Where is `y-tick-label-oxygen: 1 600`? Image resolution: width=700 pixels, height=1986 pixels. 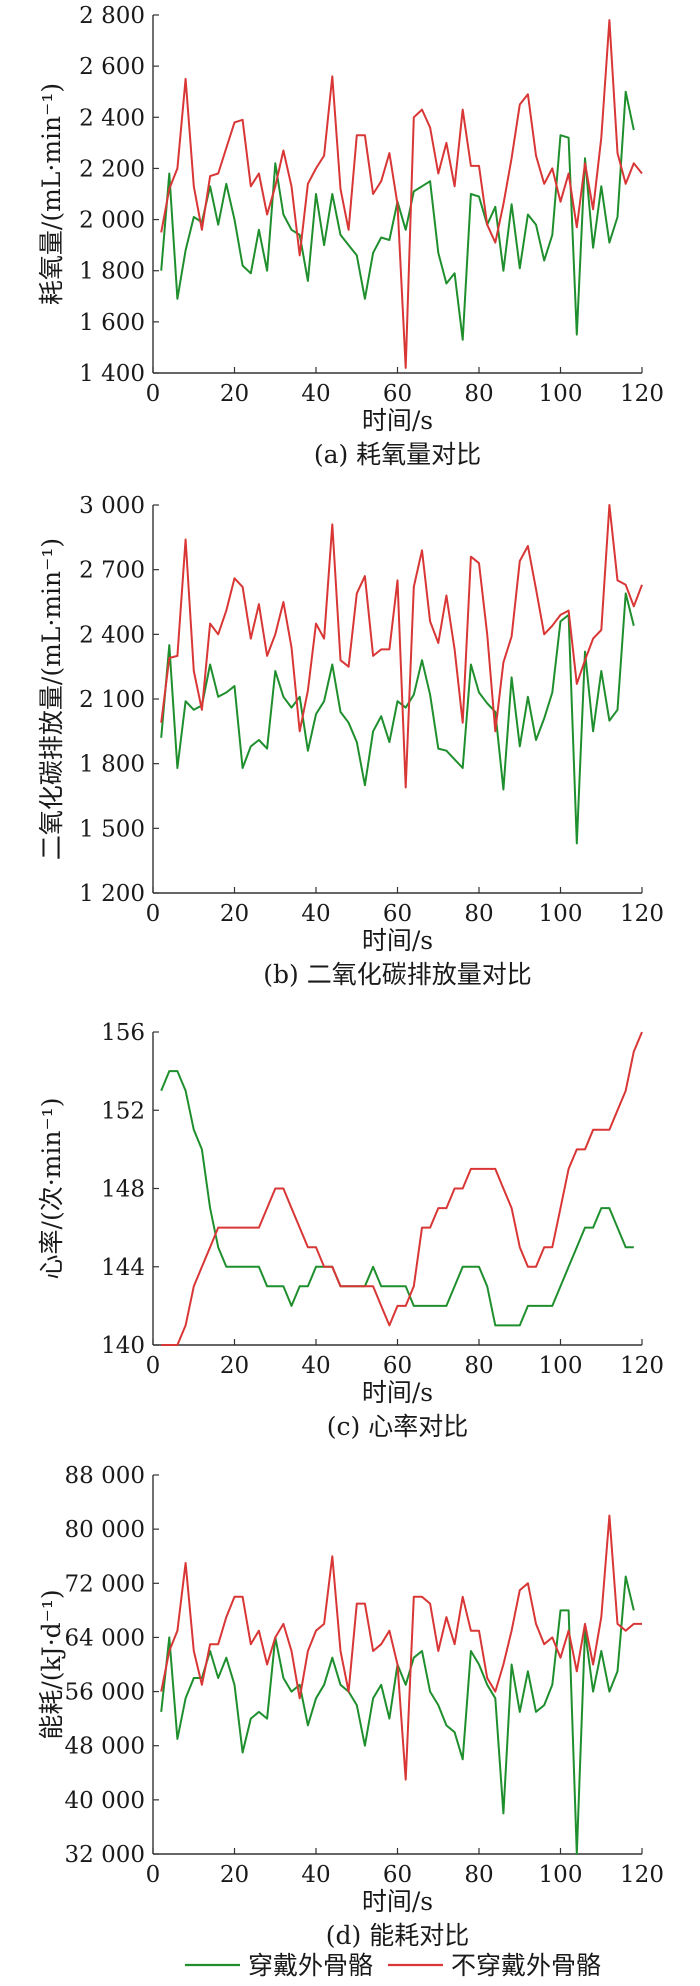 y-tick-label-oxygen: 1 600 is located at coordinates (112, 323).